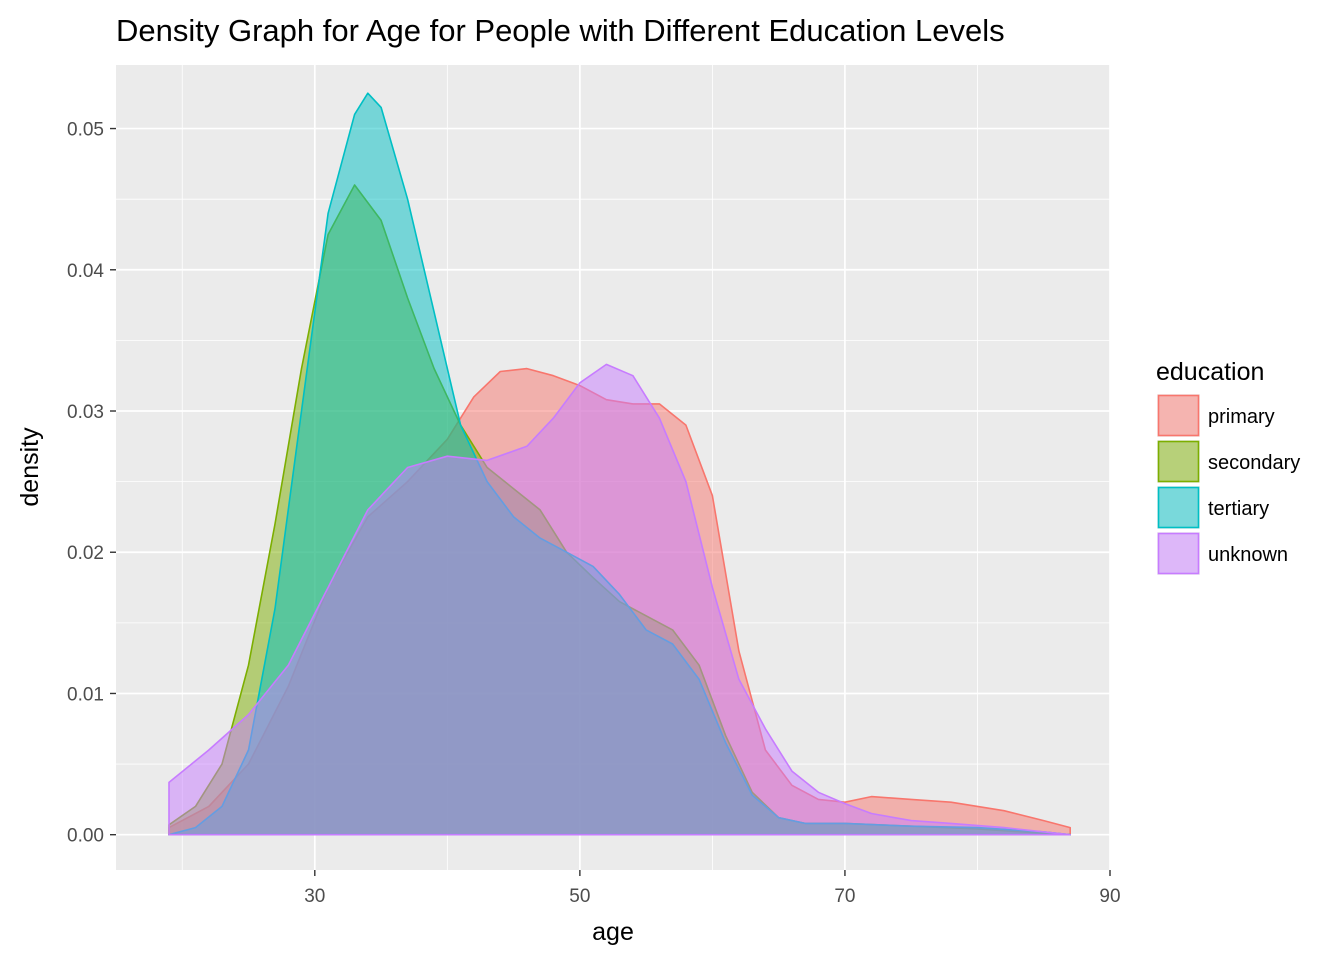 Image resolution: width=1344 pixels, height=960 pixels. I want to click on legend-label-primary: primary, so click(1241, 417).